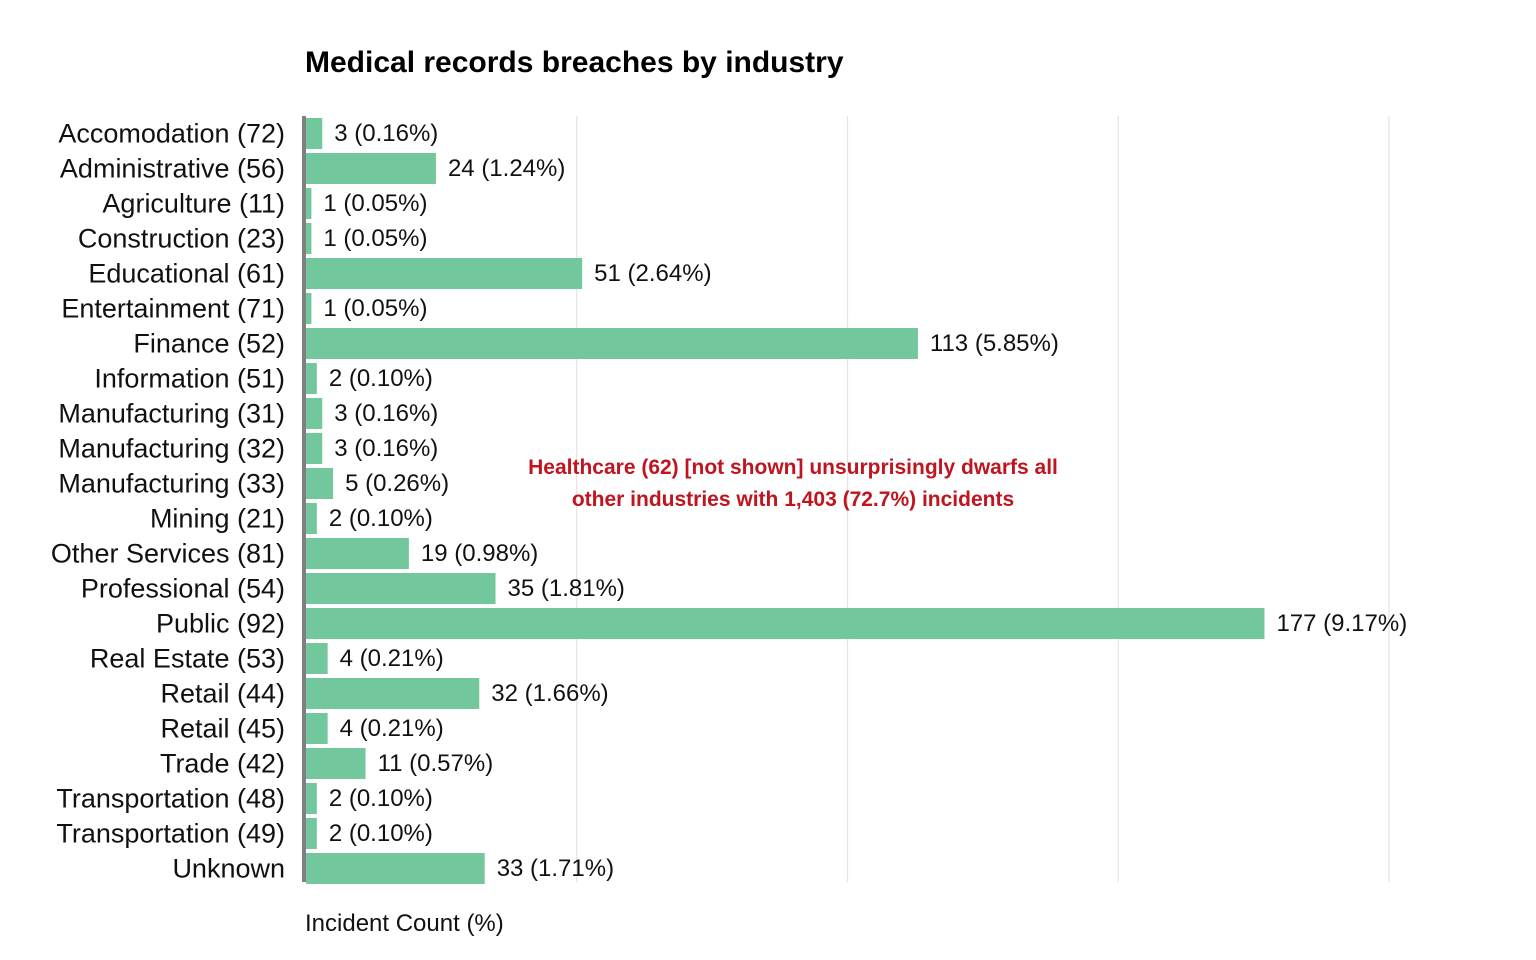  I want to click on data-label: 32 (1.66%), so click(549, 693).